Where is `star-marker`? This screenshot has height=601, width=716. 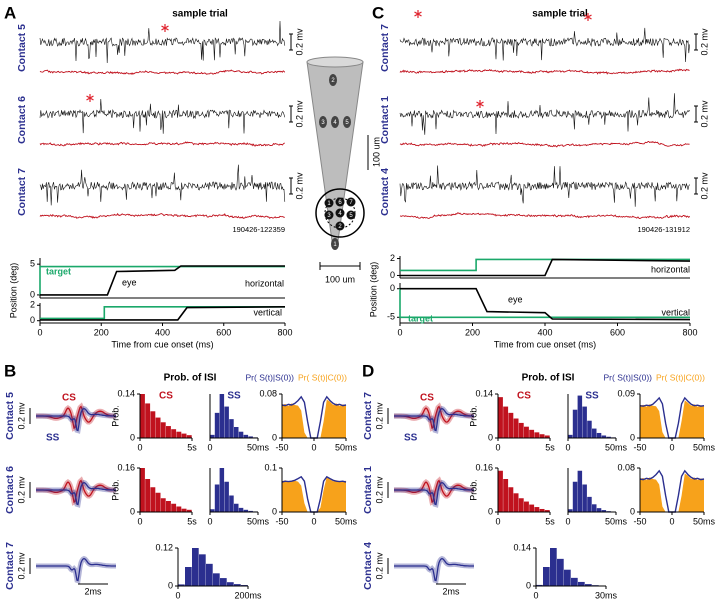
star-marker is located at coordinates (90, 98).